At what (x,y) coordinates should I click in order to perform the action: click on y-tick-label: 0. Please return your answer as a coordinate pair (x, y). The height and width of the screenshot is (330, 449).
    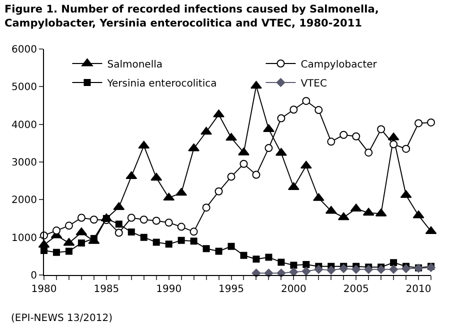
    Looking at the image, I should click on (33, 276).